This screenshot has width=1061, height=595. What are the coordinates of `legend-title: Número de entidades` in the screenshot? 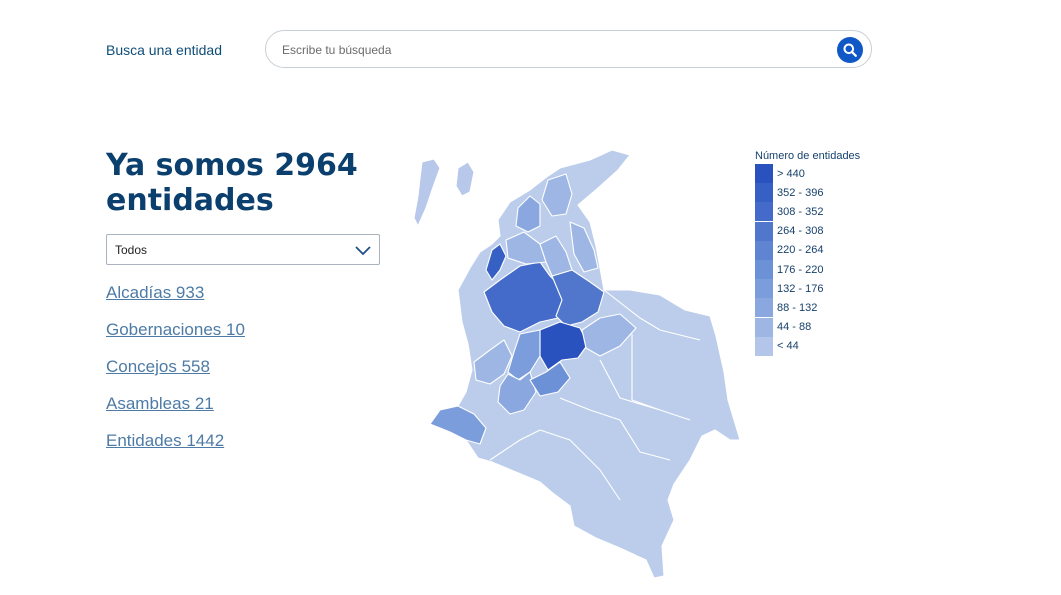 It's located at (808, 156).